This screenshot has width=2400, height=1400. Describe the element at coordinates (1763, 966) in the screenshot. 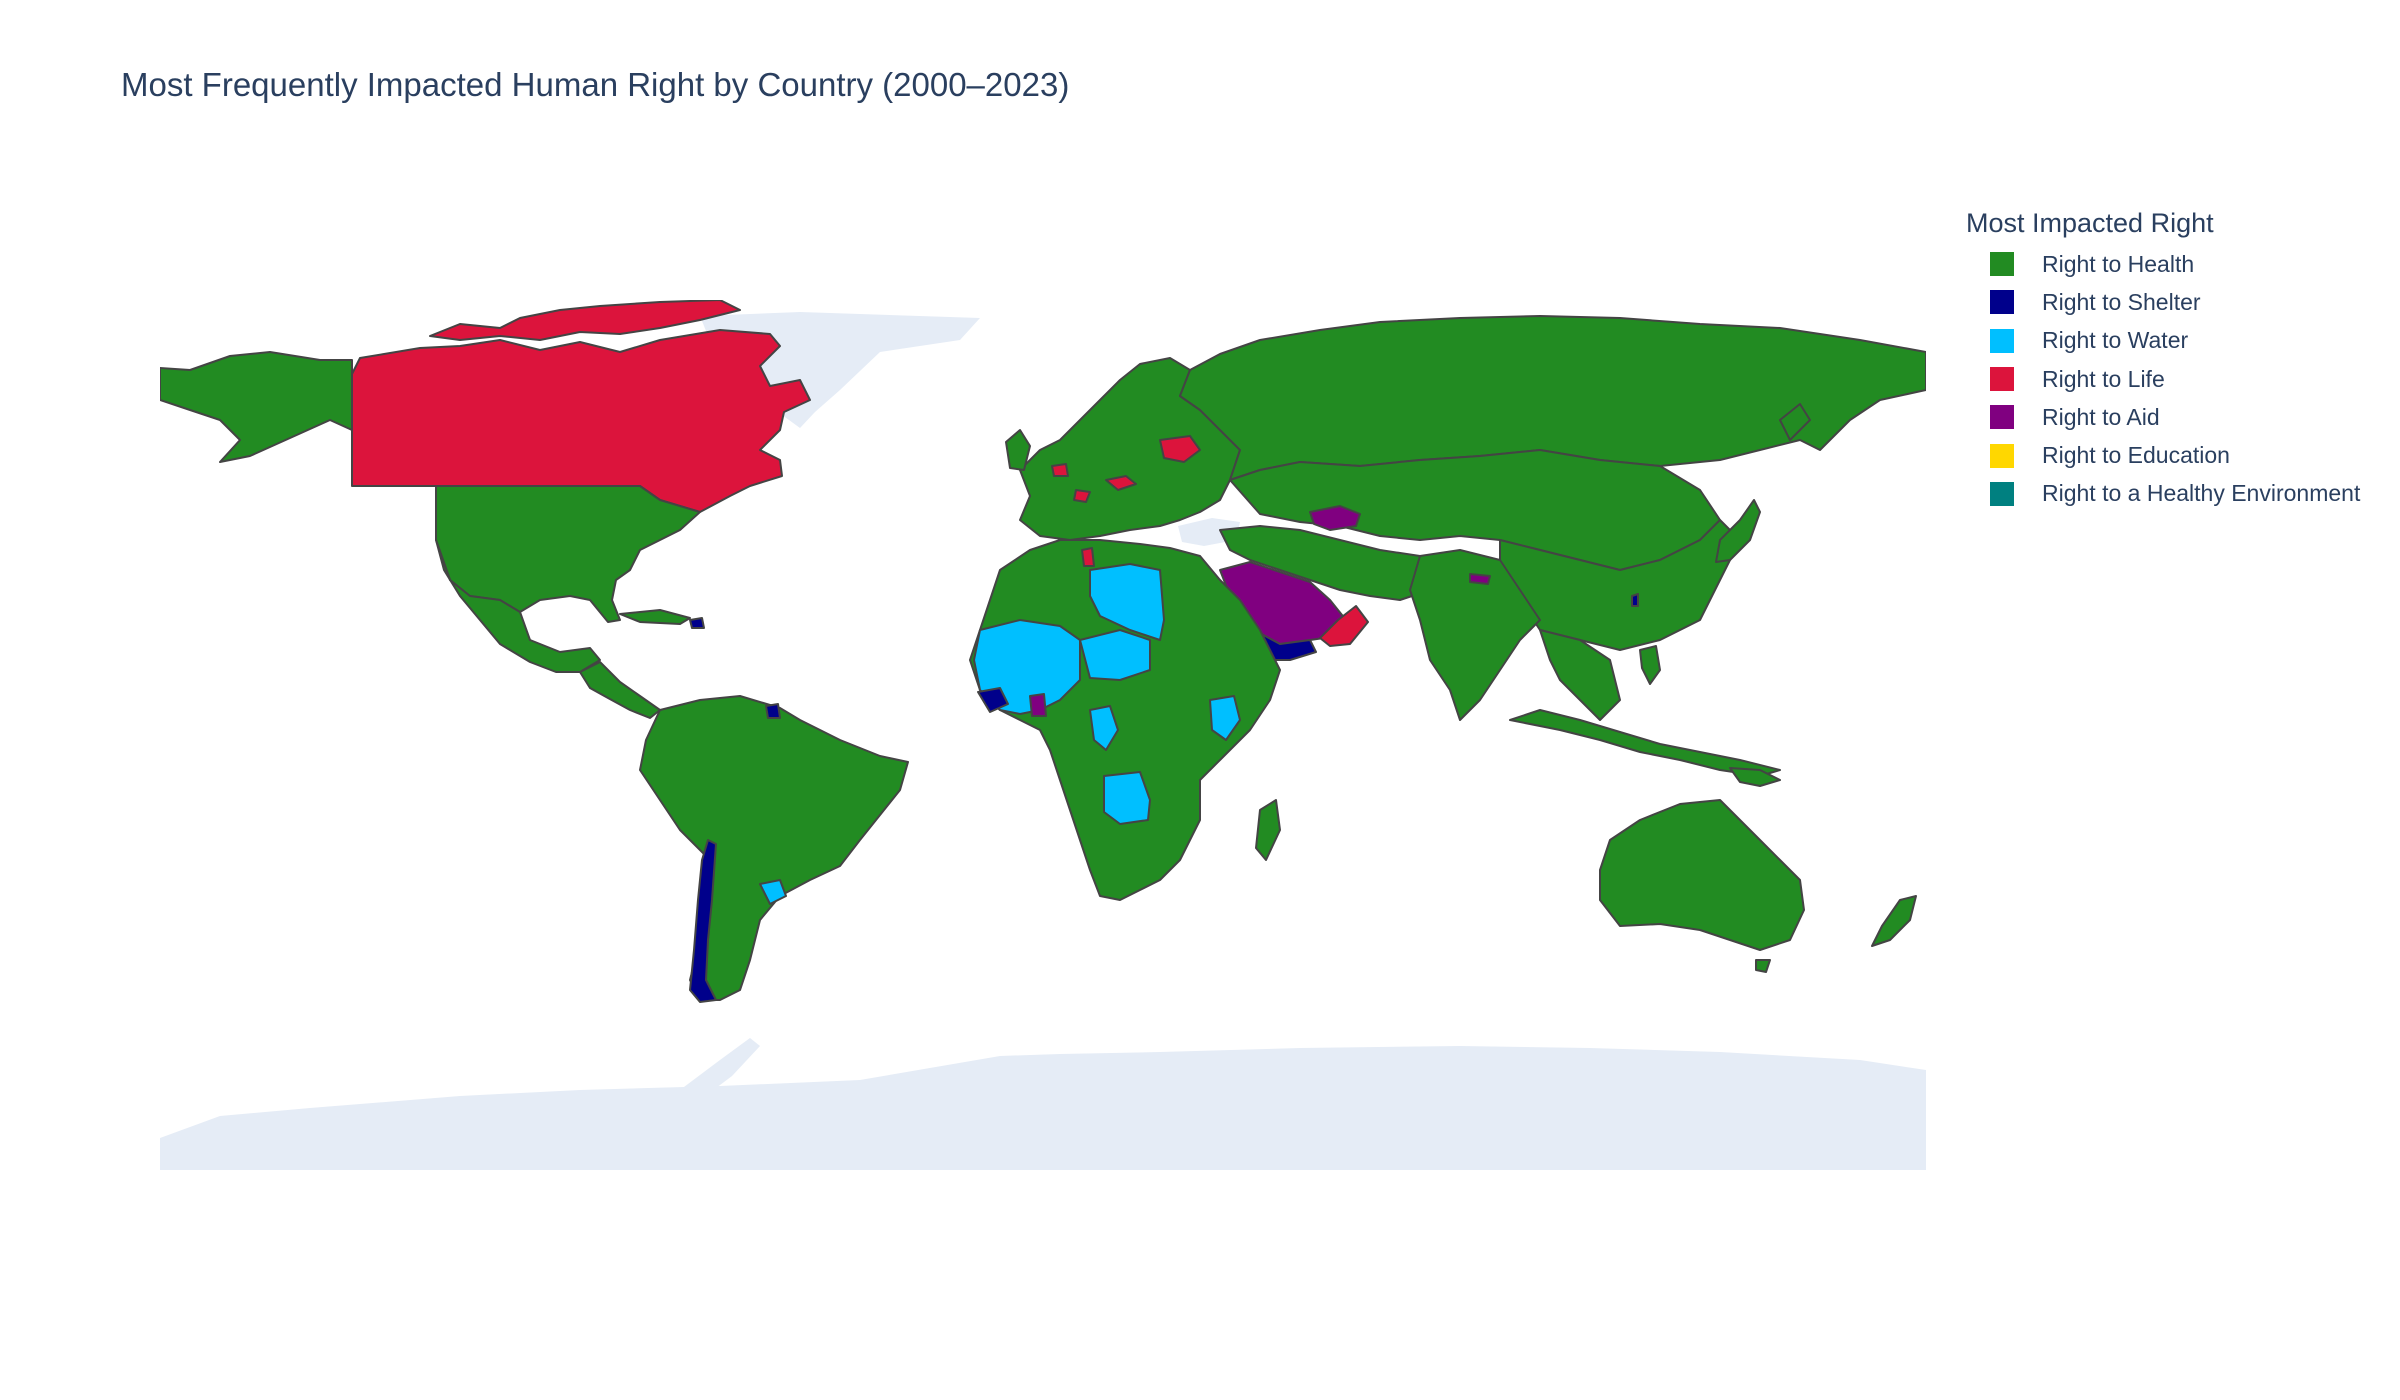

I see `country-tasmania` at that location.